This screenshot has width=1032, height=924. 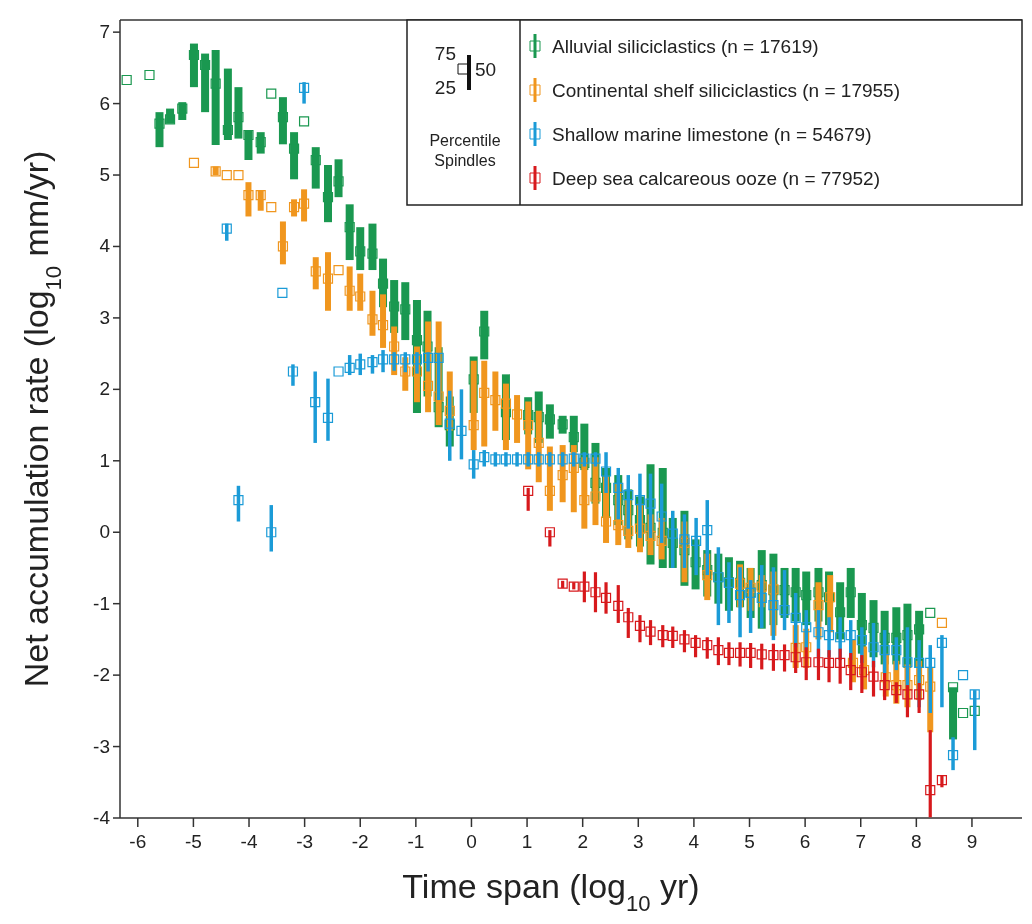 I want to click on y-tick-label: 0, so click(x=104, y=532).